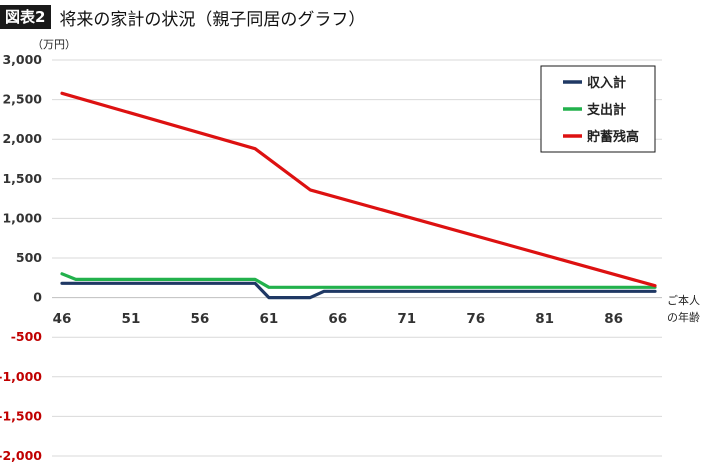  Describe the element at coordinates (27, 336) in the screenshot. I see `y-tick-label: -500` at that location.